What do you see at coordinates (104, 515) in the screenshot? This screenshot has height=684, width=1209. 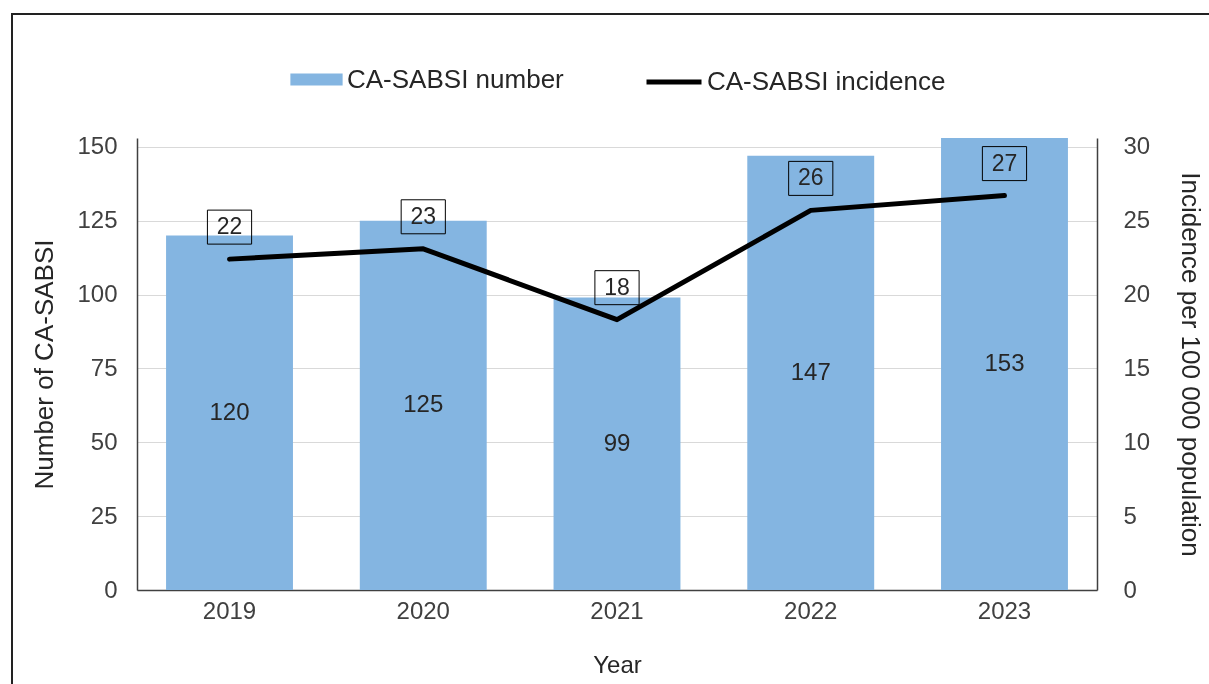 I see `y-tick-label: 25` at bounding box center [104, 515].